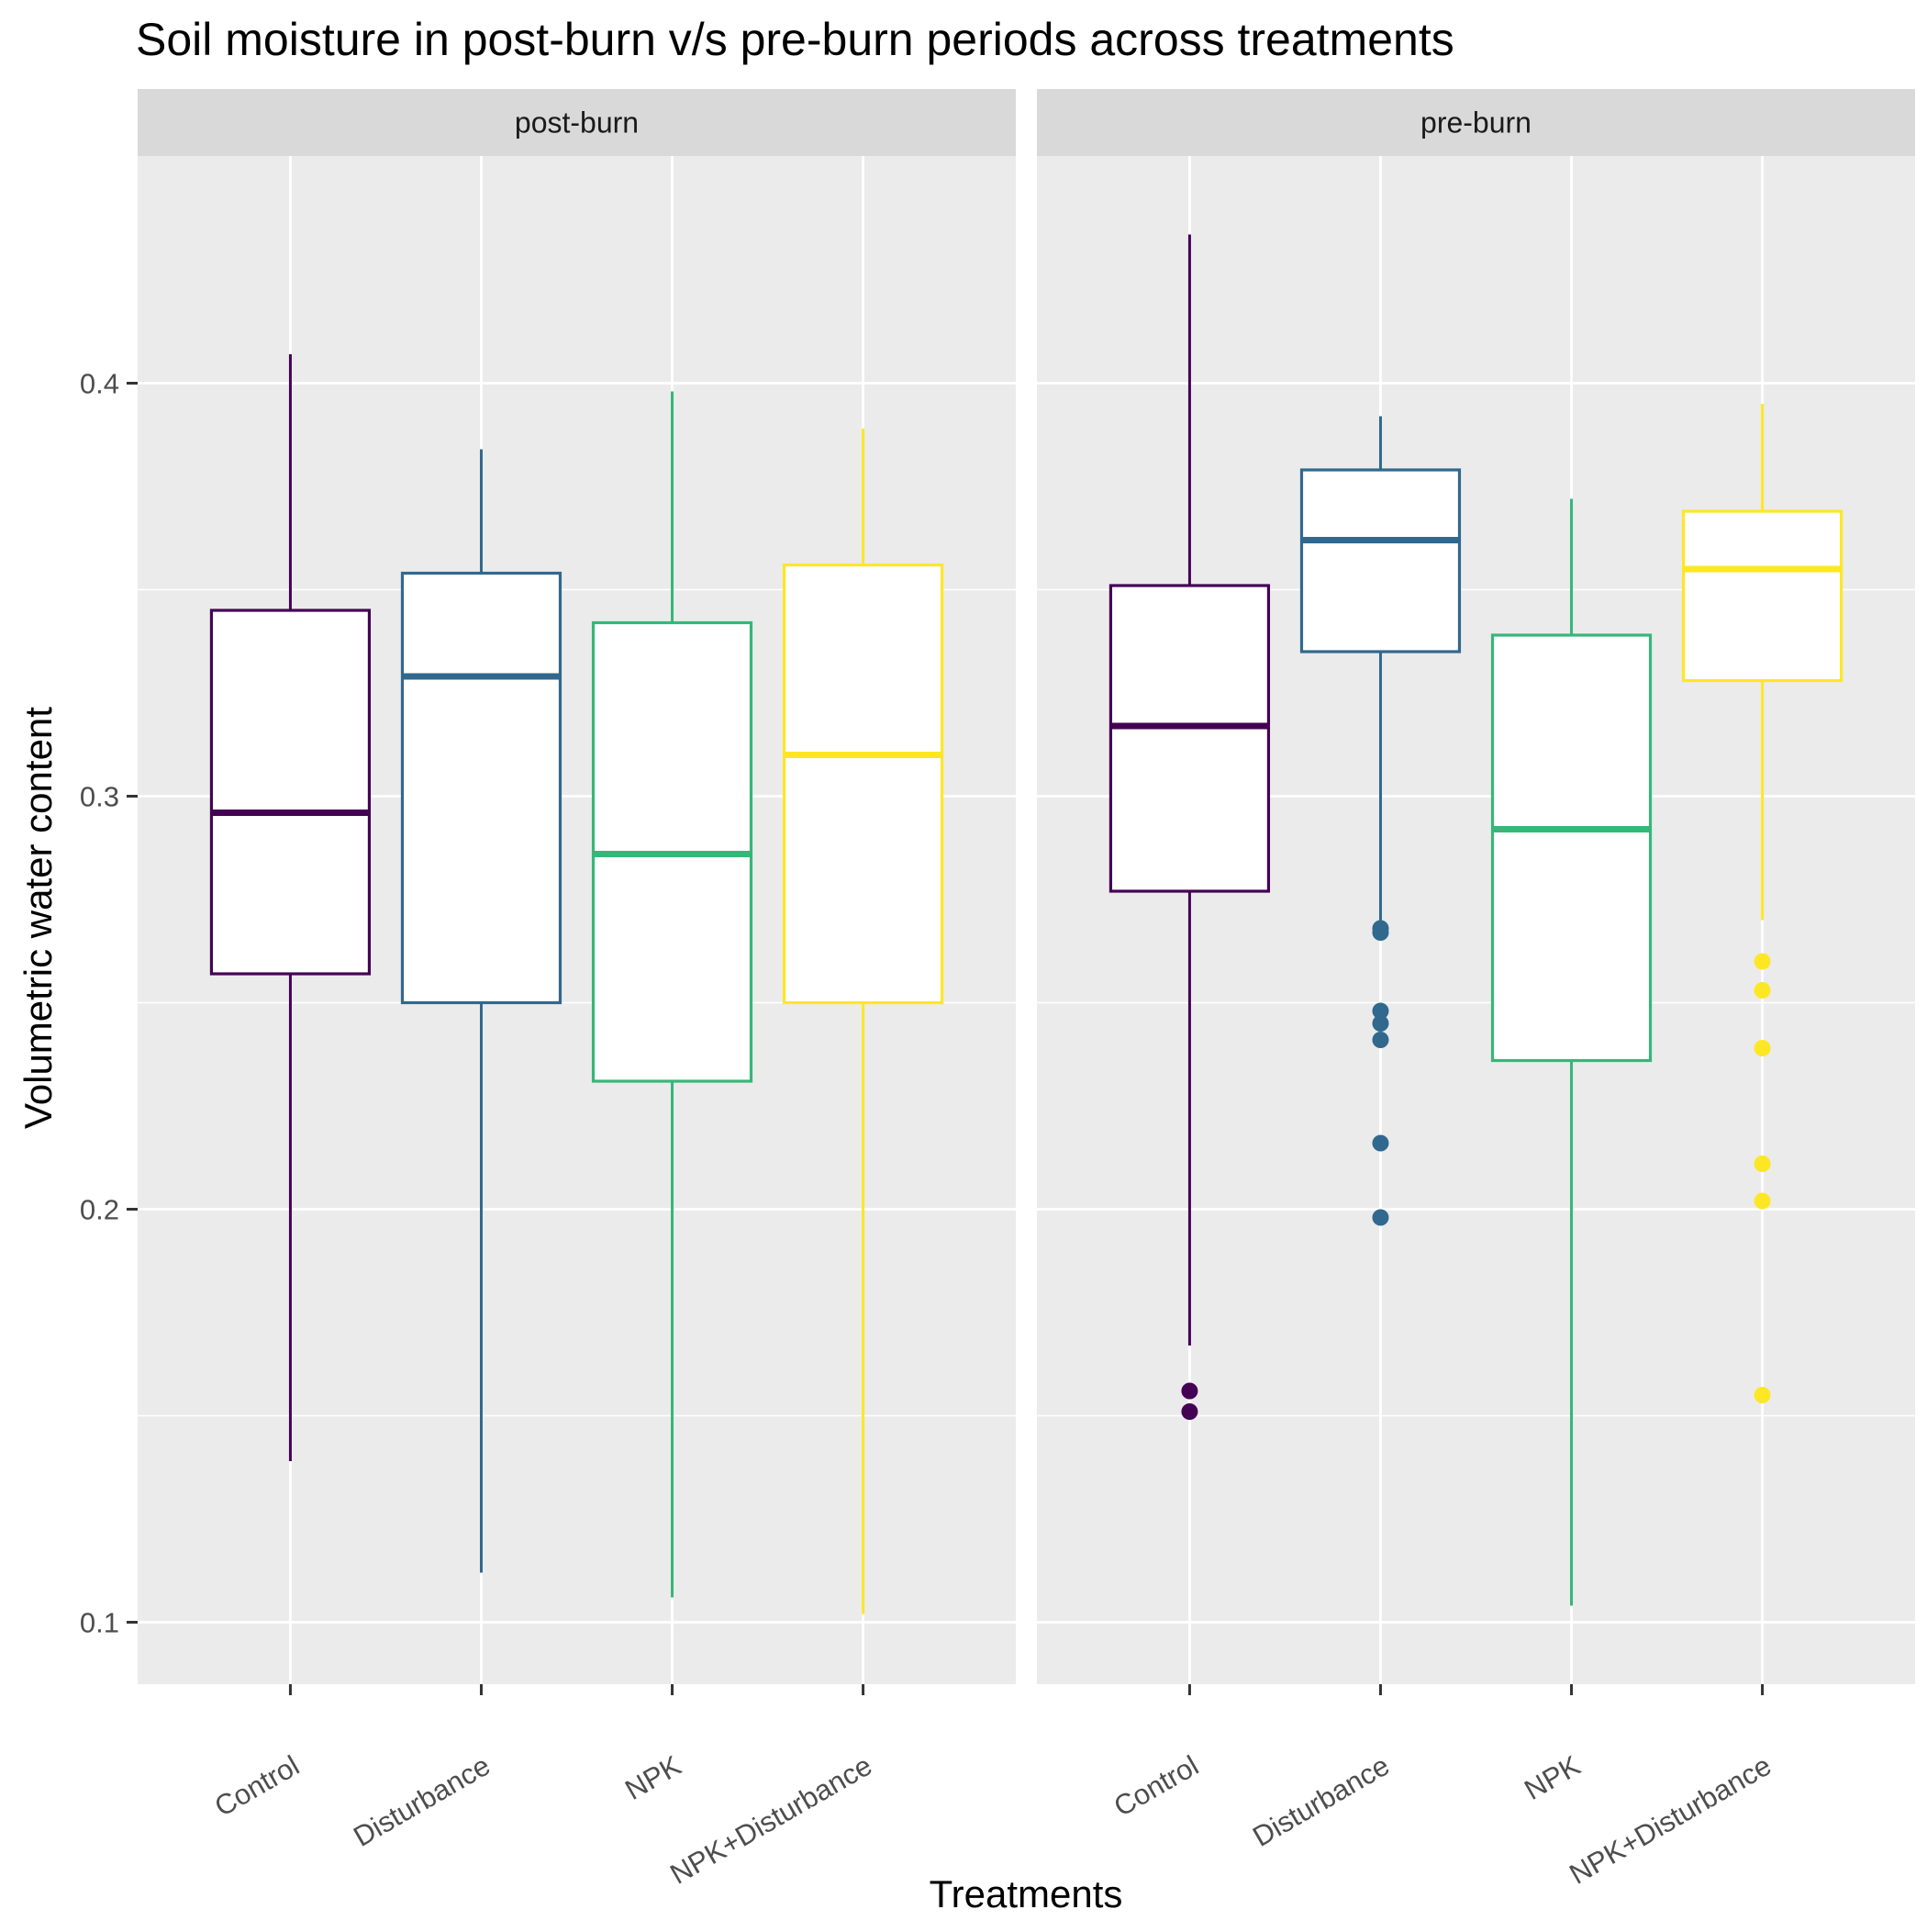 The image size is (1927, 1932). I want to click on x-axis-title: Treatments, so click(1026, 1893).